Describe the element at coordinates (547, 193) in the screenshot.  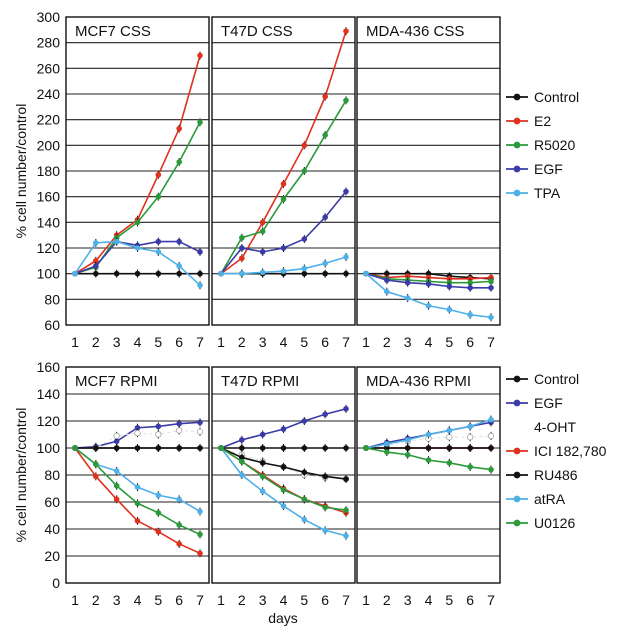
I see `legend-label: TPA` at that location.